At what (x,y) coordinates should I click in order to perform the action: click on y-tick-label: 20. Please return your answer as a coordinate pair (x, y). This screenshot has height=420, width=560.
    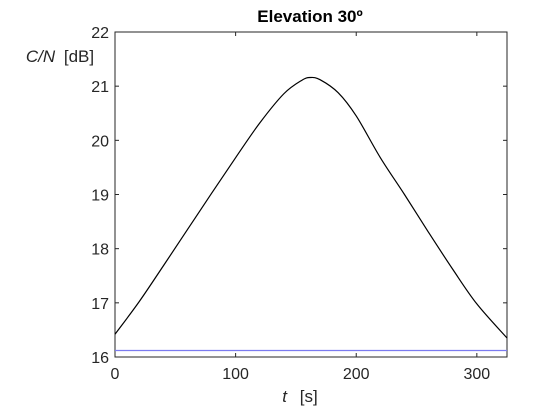
    Looking at the image, I should click on (100, 141).